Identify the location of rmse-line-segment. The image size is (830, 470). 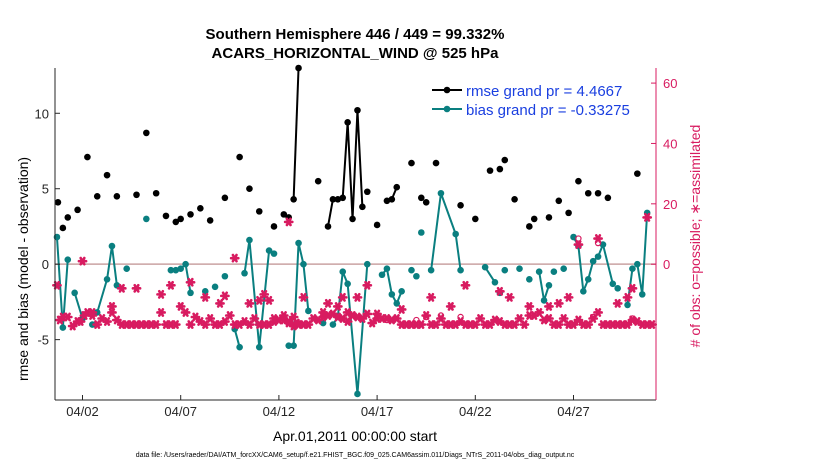
(296, 133).